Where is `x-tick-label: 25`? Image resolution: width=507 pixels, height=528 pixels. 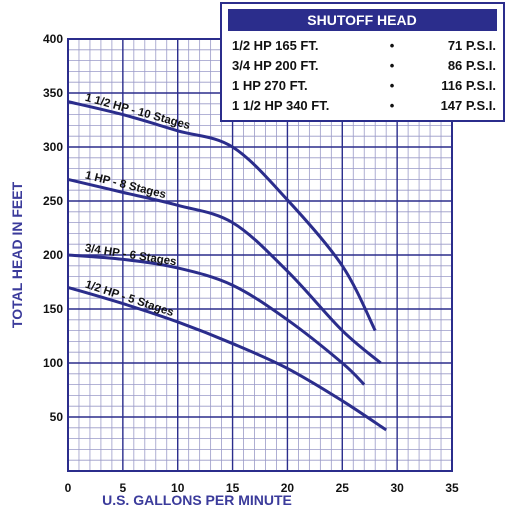 x-tick-label: 25 is located at coordinates (343, 488).